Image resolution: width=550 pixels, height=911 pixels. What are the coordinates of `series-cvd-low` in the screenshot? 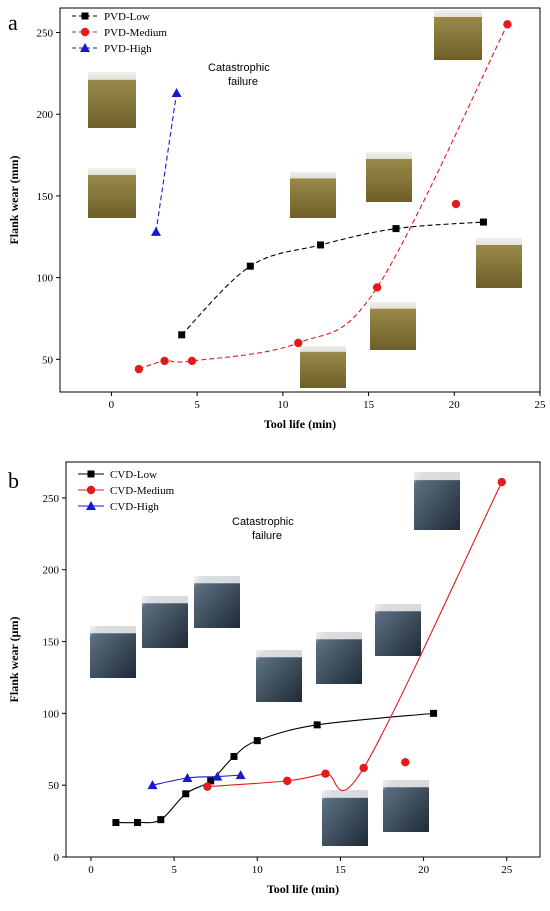 It's located at (275, 768).